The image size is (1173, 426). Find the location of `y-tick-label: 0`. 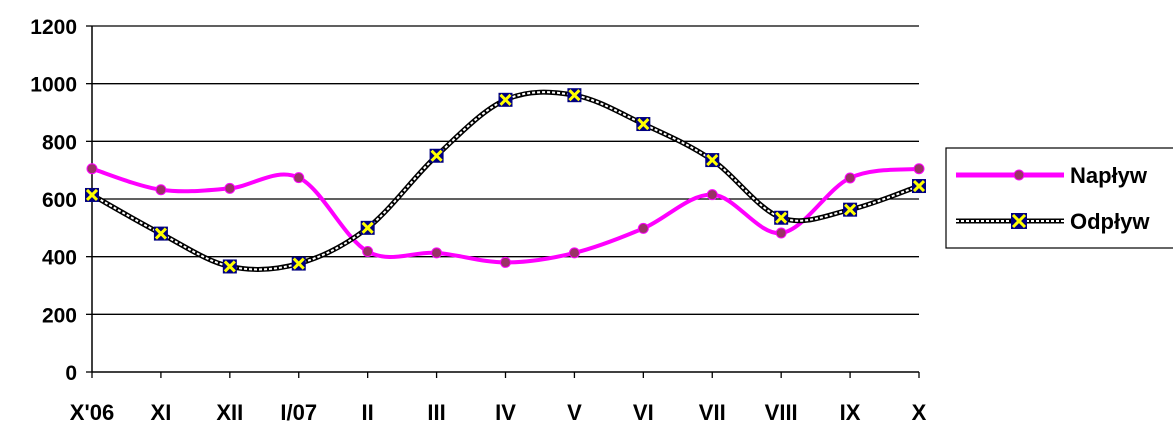

y-tick-label: 0 is located at coordinates (71, 373).